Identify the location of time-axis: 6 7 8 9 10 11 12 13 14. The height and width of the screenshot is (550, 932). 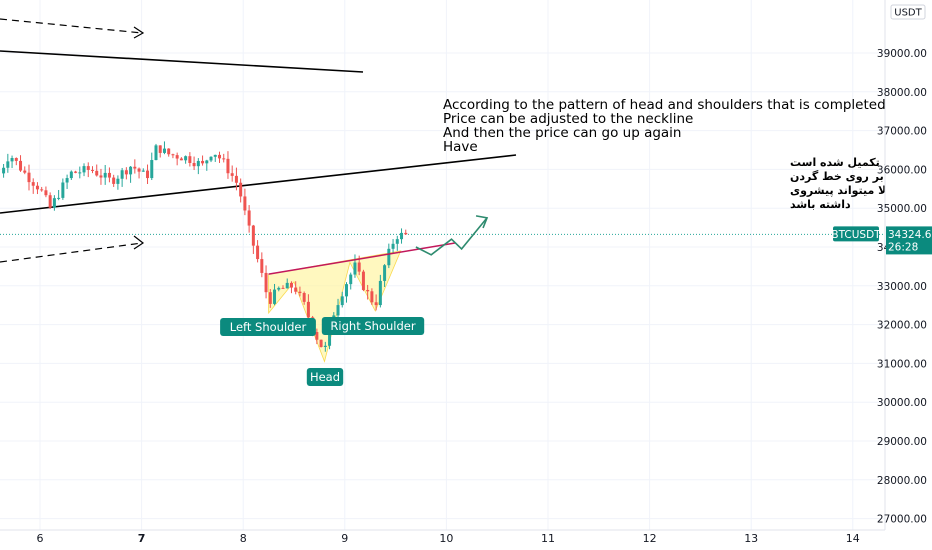
(466, 539).